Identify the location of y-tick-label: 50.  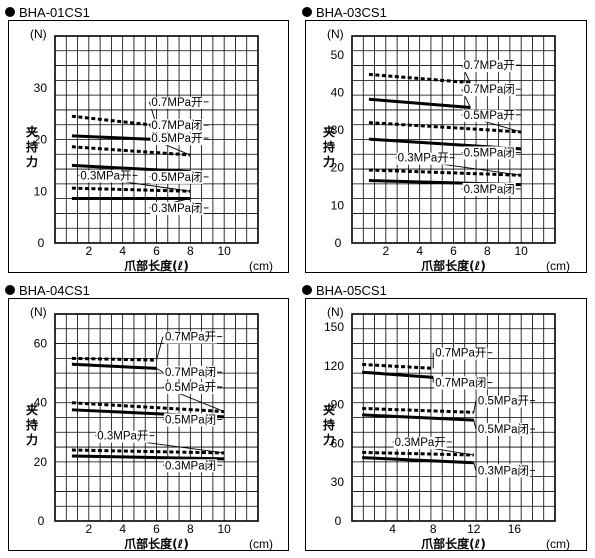
(338, 55).